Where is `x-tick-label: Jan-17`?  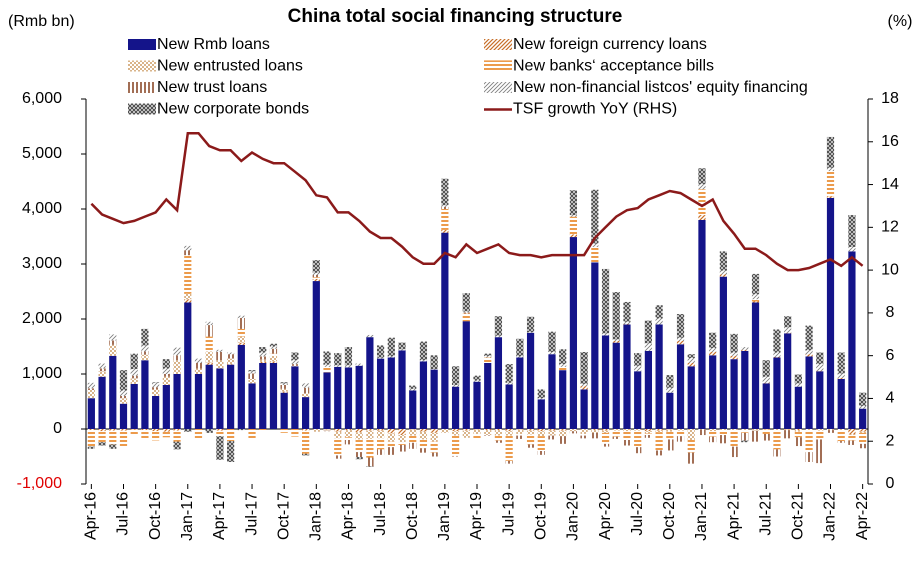
x-tick-label: Jan-17 is located at coordinates (187, 516).